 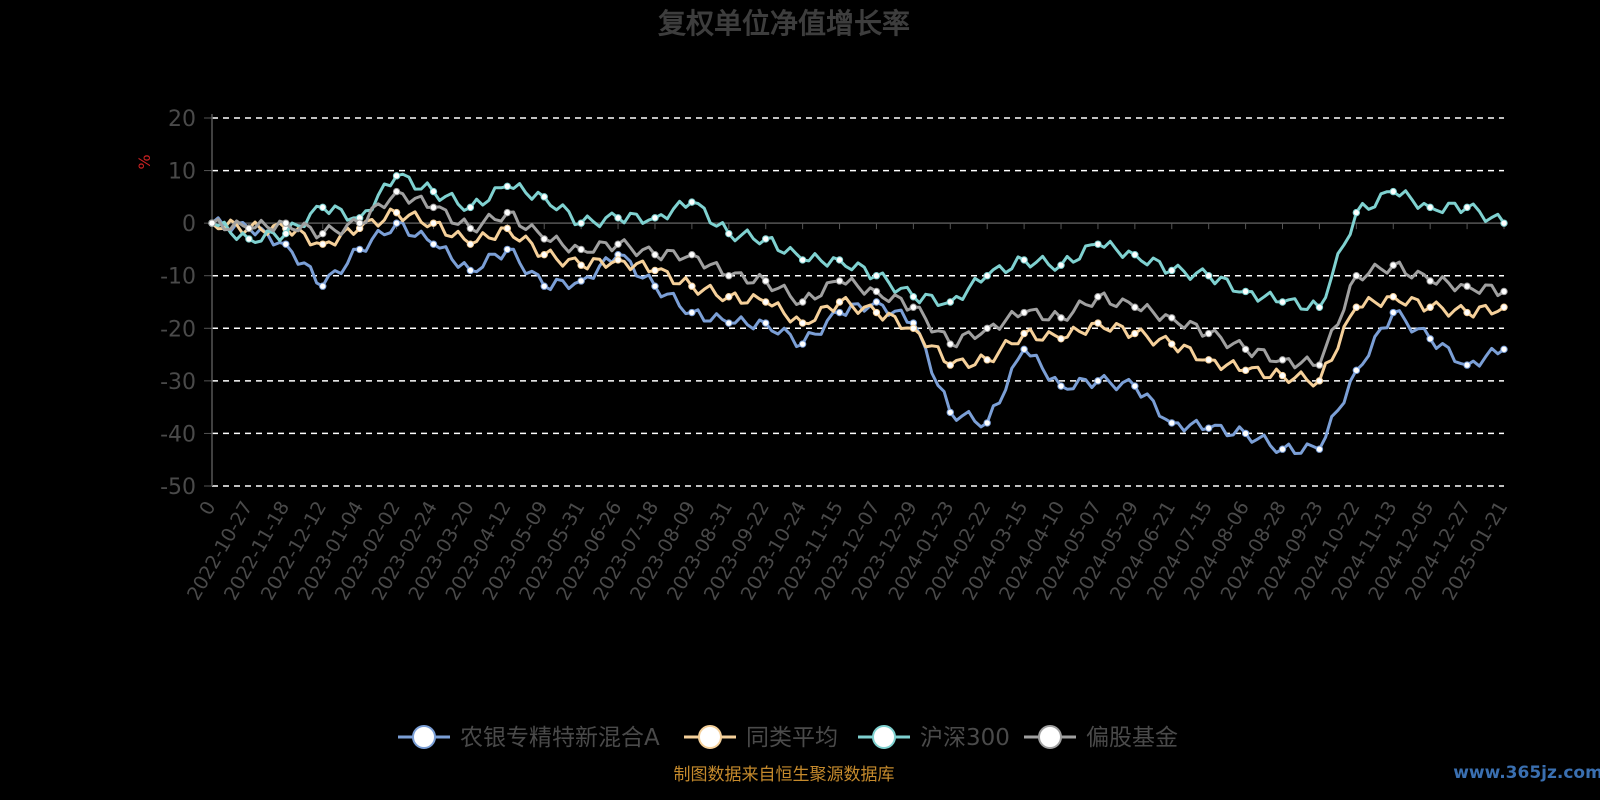 What do you see at coordinates (761, 738) in the screenshot?
I see `legend-item: 同类平均` at bounding box center [761, 738].